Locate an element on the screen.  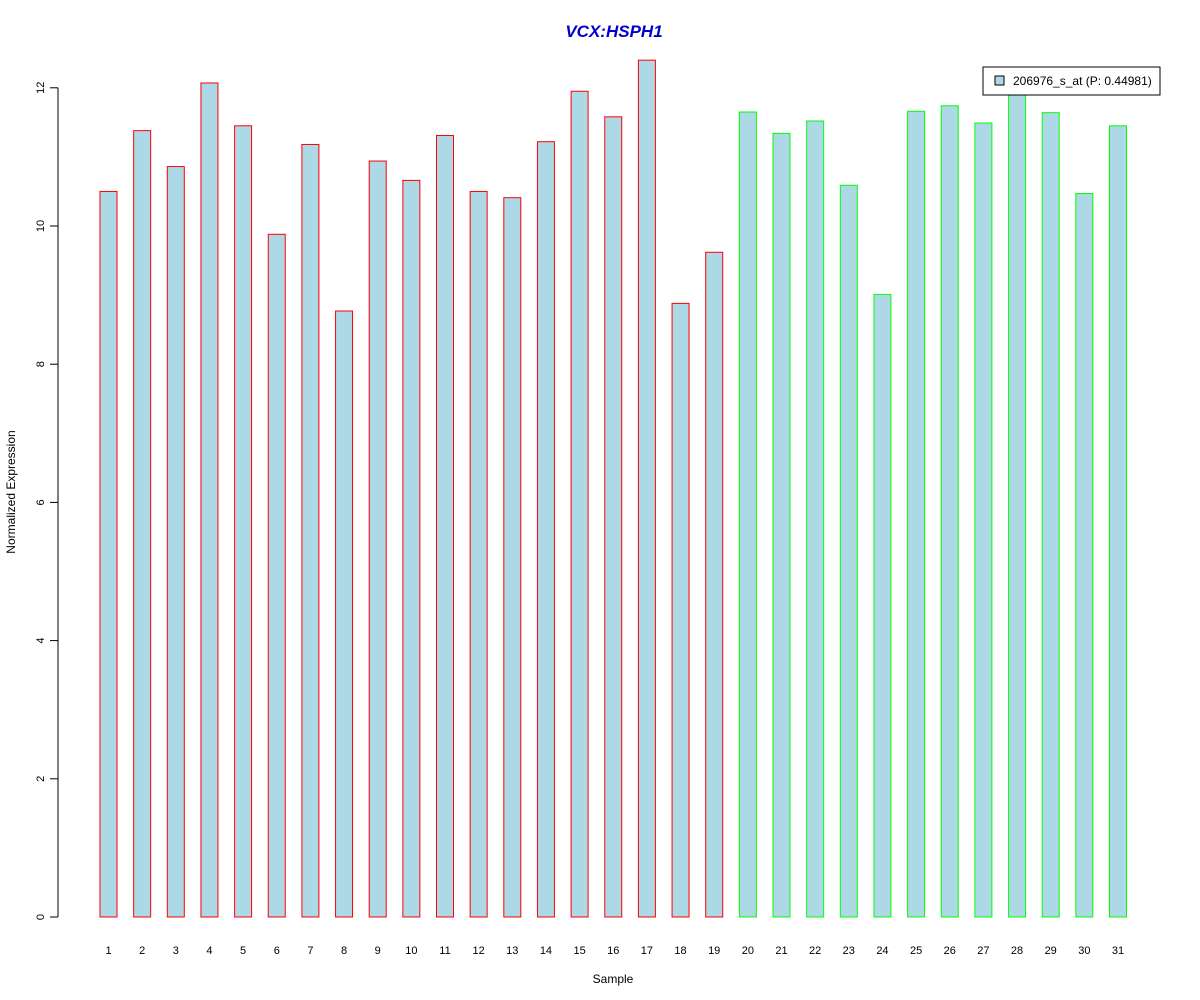
y-tick-label: 8 is located at coordinates (41, 364).